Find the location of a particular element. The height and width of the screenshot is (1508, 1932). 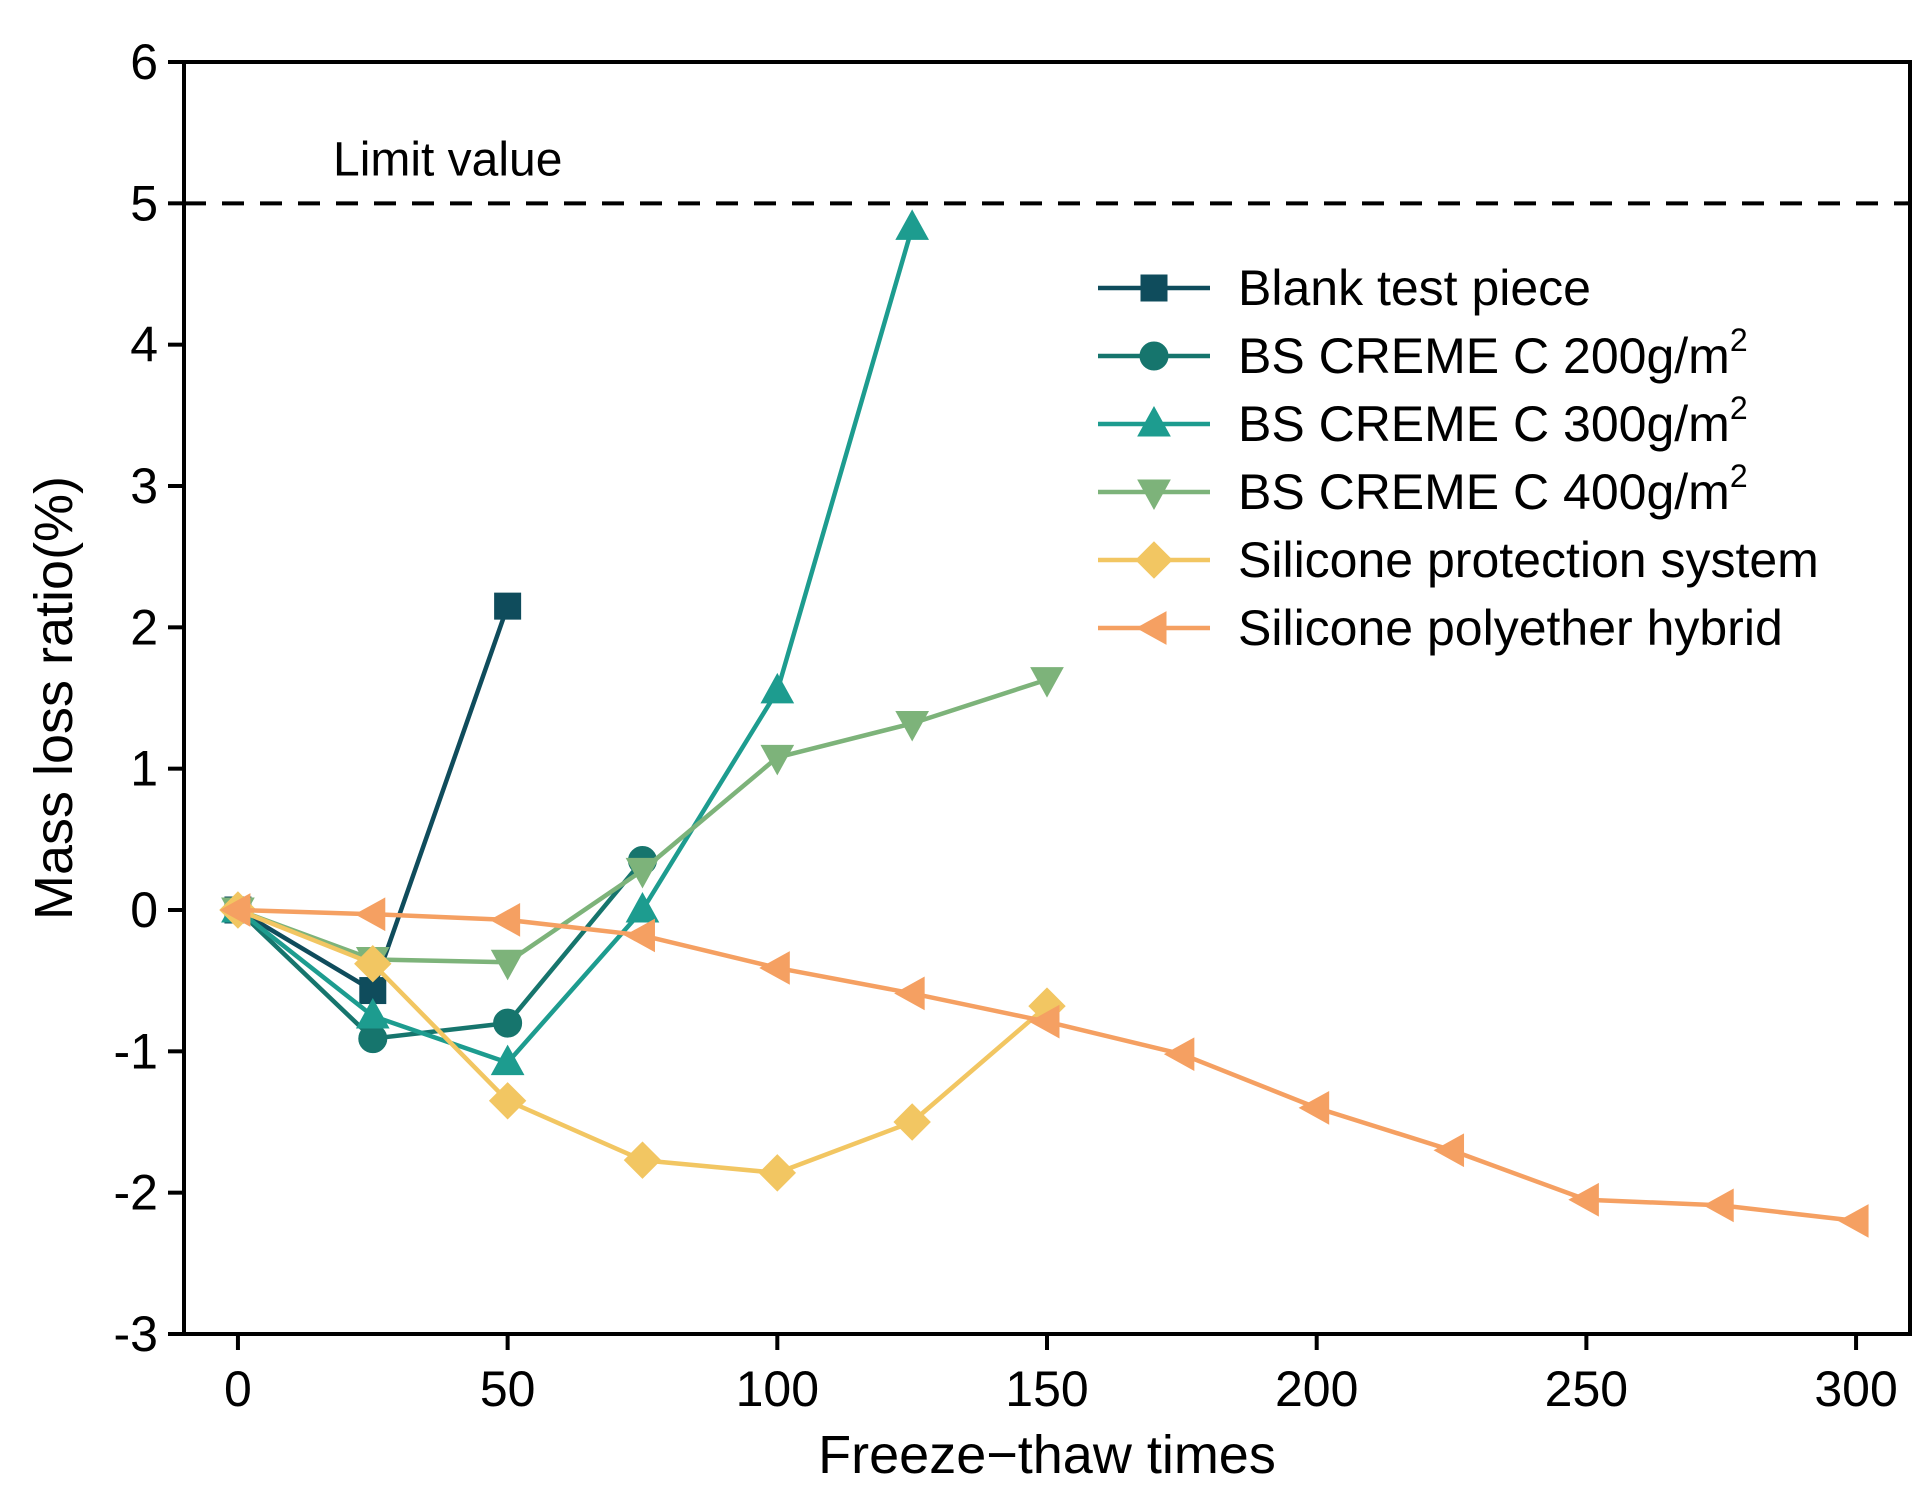

legend-item-4: BS CREME C 400g/m2 is located at coordinates (1423, 489).